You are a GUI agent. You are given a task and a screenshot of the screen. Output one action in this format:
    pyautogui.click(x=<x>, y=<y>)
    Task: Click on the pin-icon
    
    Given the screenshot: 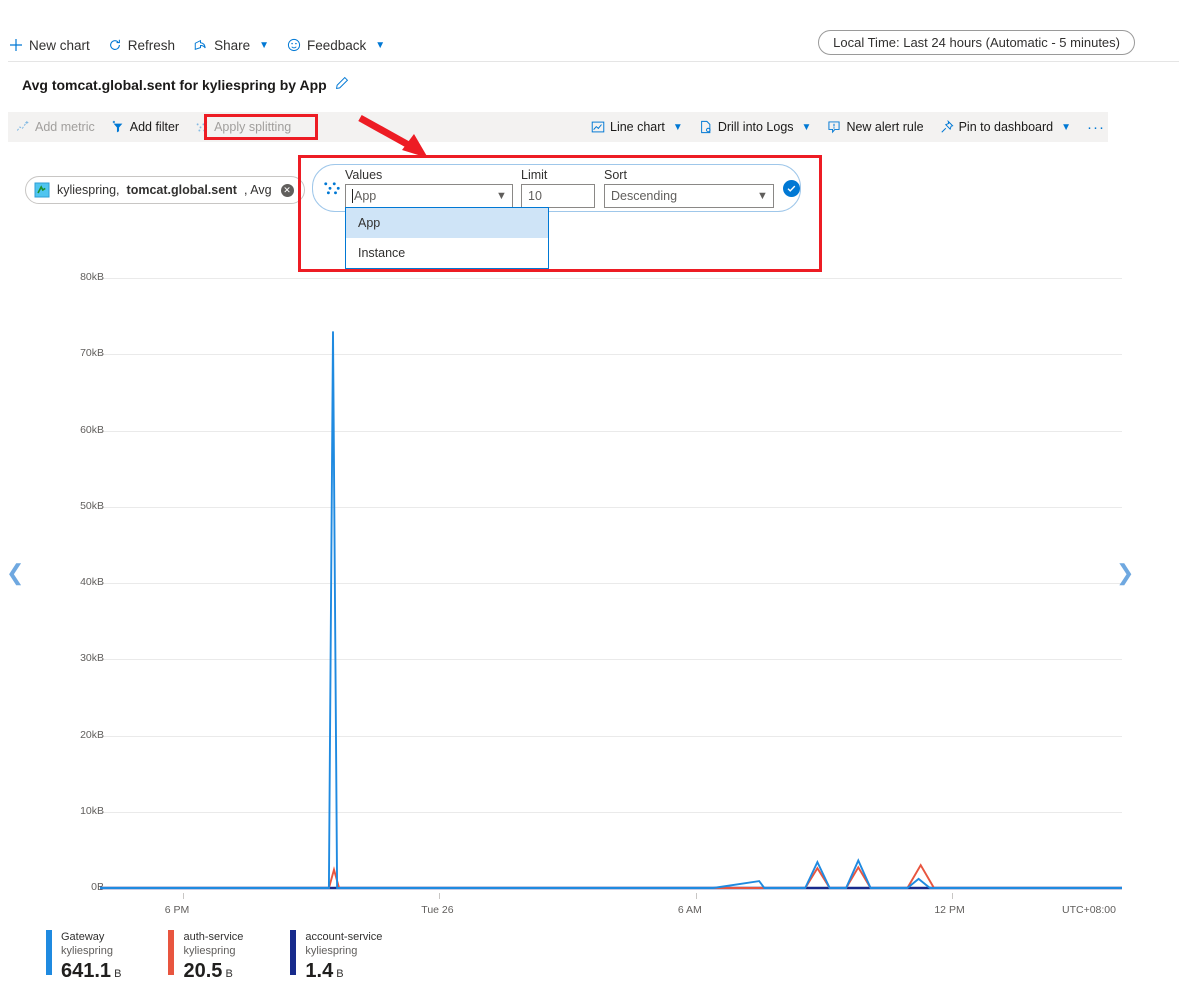 What is the action you would take?
    pyautogui.click(x=947, y=127)
    